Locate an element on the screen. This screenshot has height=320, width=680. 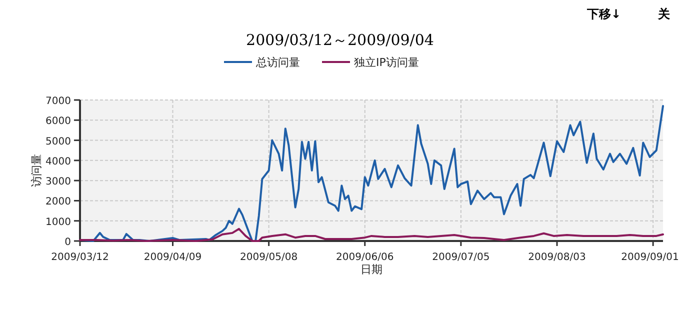
y-tick-label: 2000 is located at coordinates (58, 202).